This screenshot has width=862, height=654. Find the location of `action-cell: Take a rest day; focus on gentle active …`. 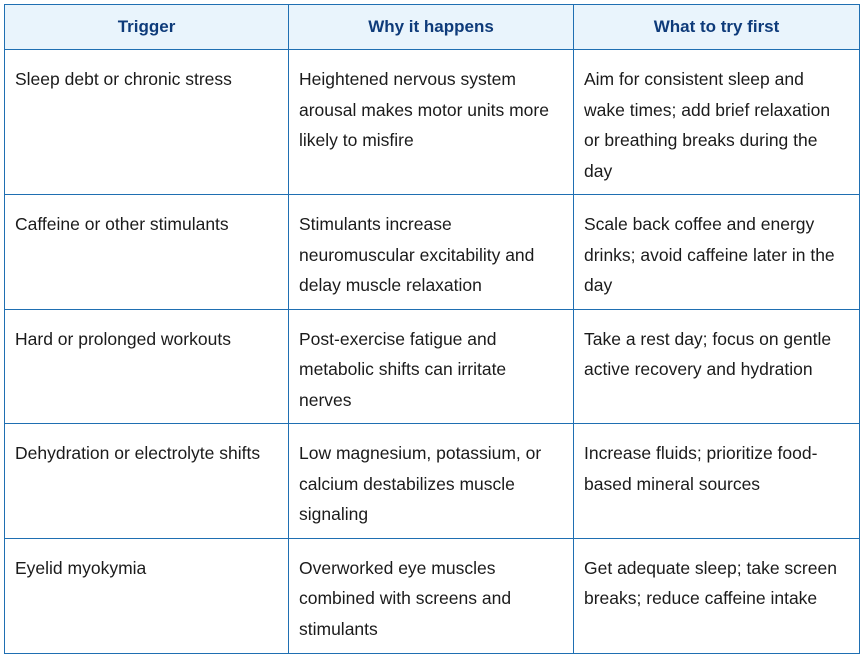

action-cell: Take a rest day; focus on gentle active … is located at coordinates (716, 366).